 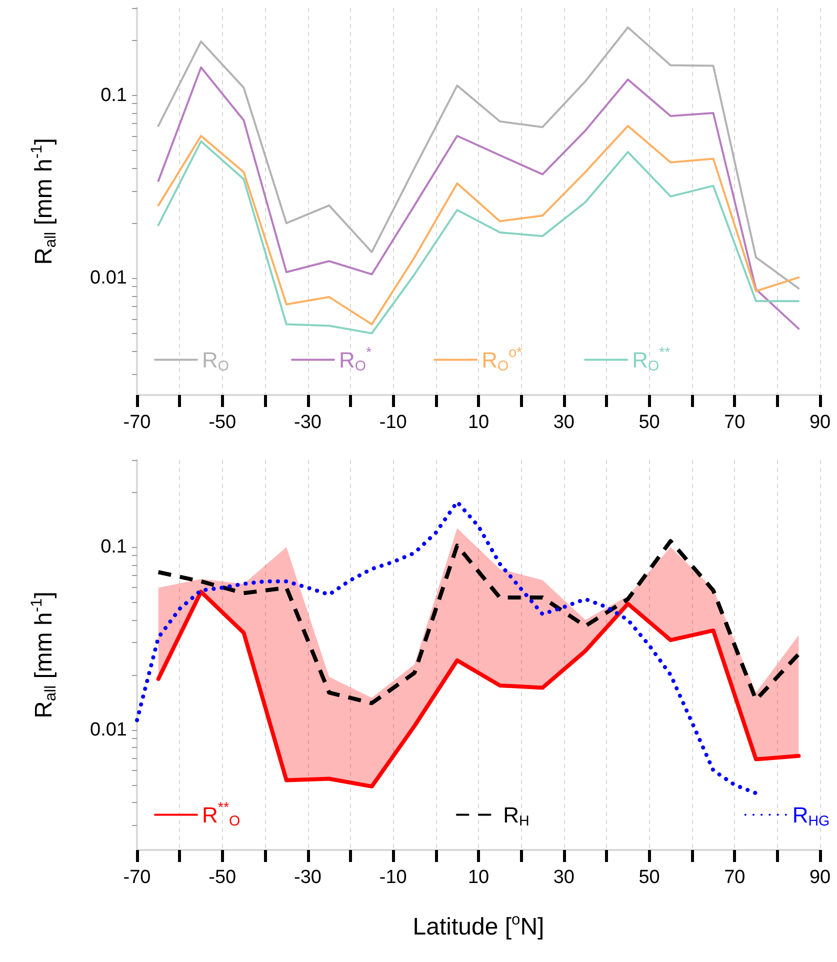 I want to click on legend-label: R**O, so click(x=221, y=815).